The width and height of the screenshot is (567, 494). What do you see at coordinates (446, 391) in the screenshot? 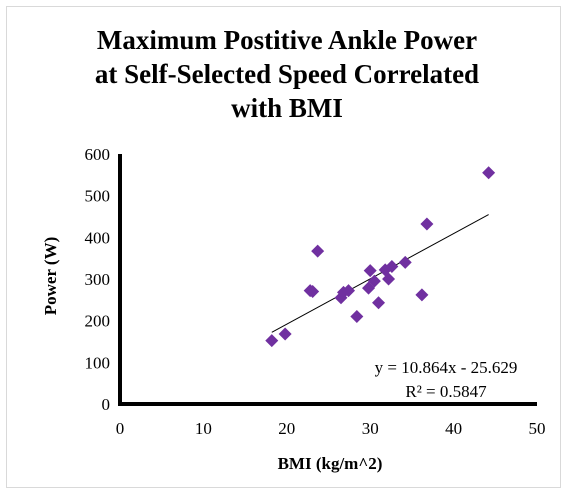
I see `r-squared-label: R² = 0.5847` at bounding box center [446, 391].